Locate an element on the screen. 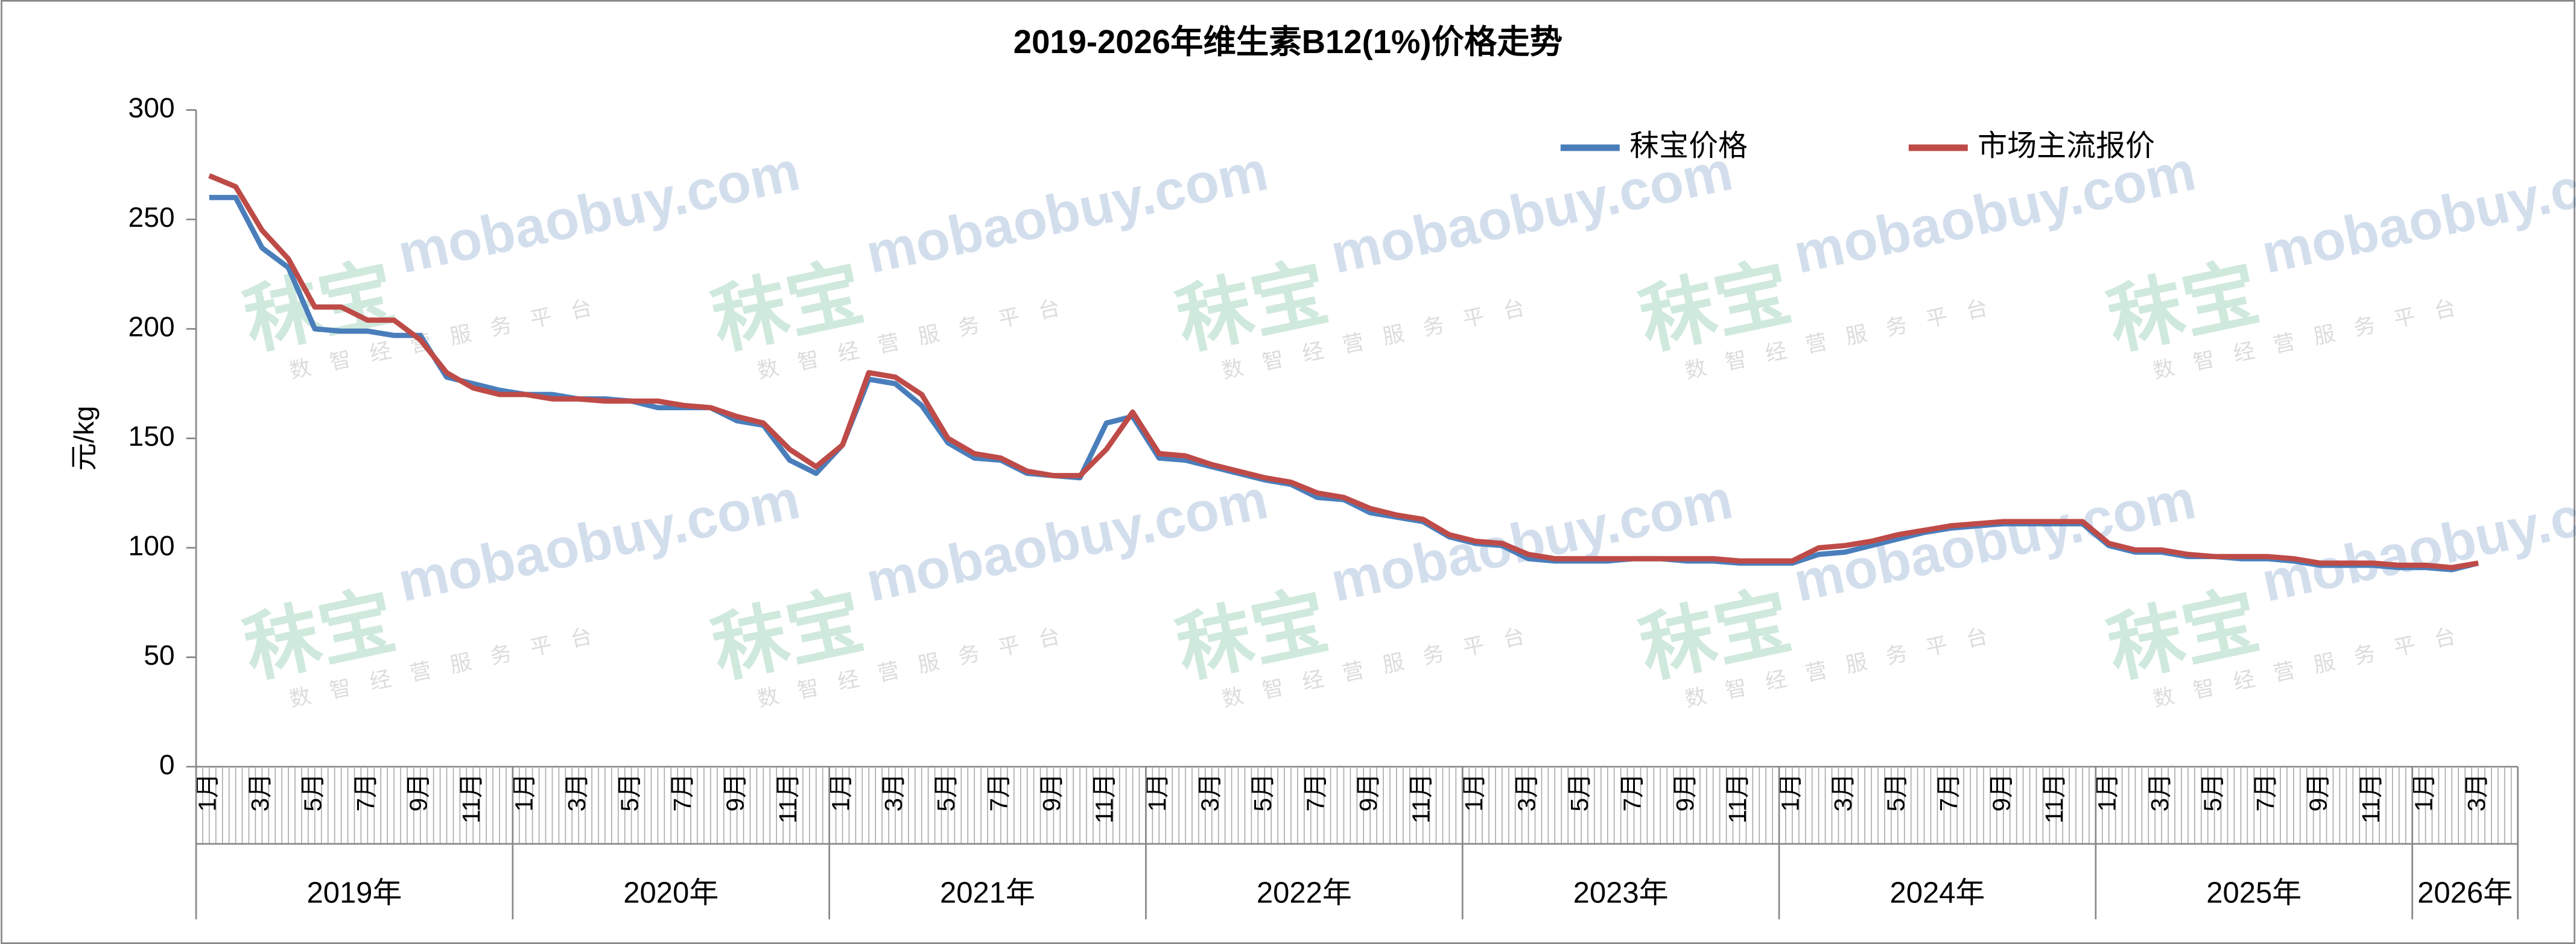  year-label: 2026年 is located at coordinates (2465, 893).